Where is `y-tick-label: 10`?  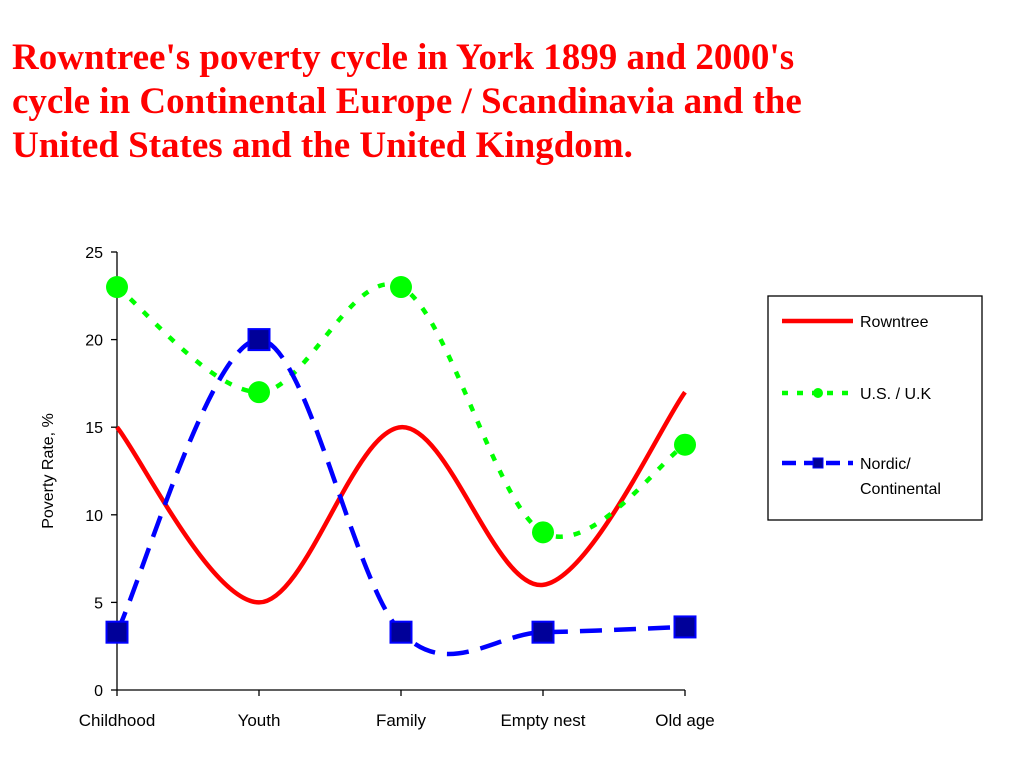
y-tick-label: 10 is located at coordinates (94, 516).